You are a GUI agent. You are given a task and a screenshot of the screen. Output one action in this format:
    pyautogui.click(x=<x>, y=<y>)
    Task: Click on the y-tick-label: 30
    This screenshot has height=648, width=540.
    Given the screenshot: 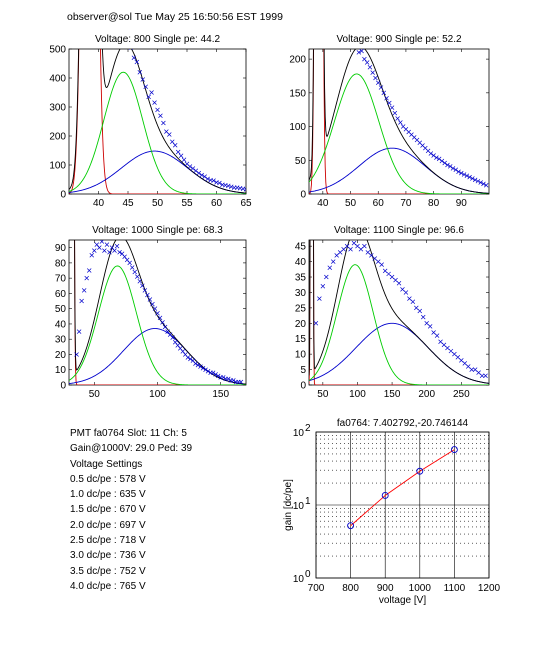 What is the action you would take?
    pyautogui.click(x=301, y=293)
    